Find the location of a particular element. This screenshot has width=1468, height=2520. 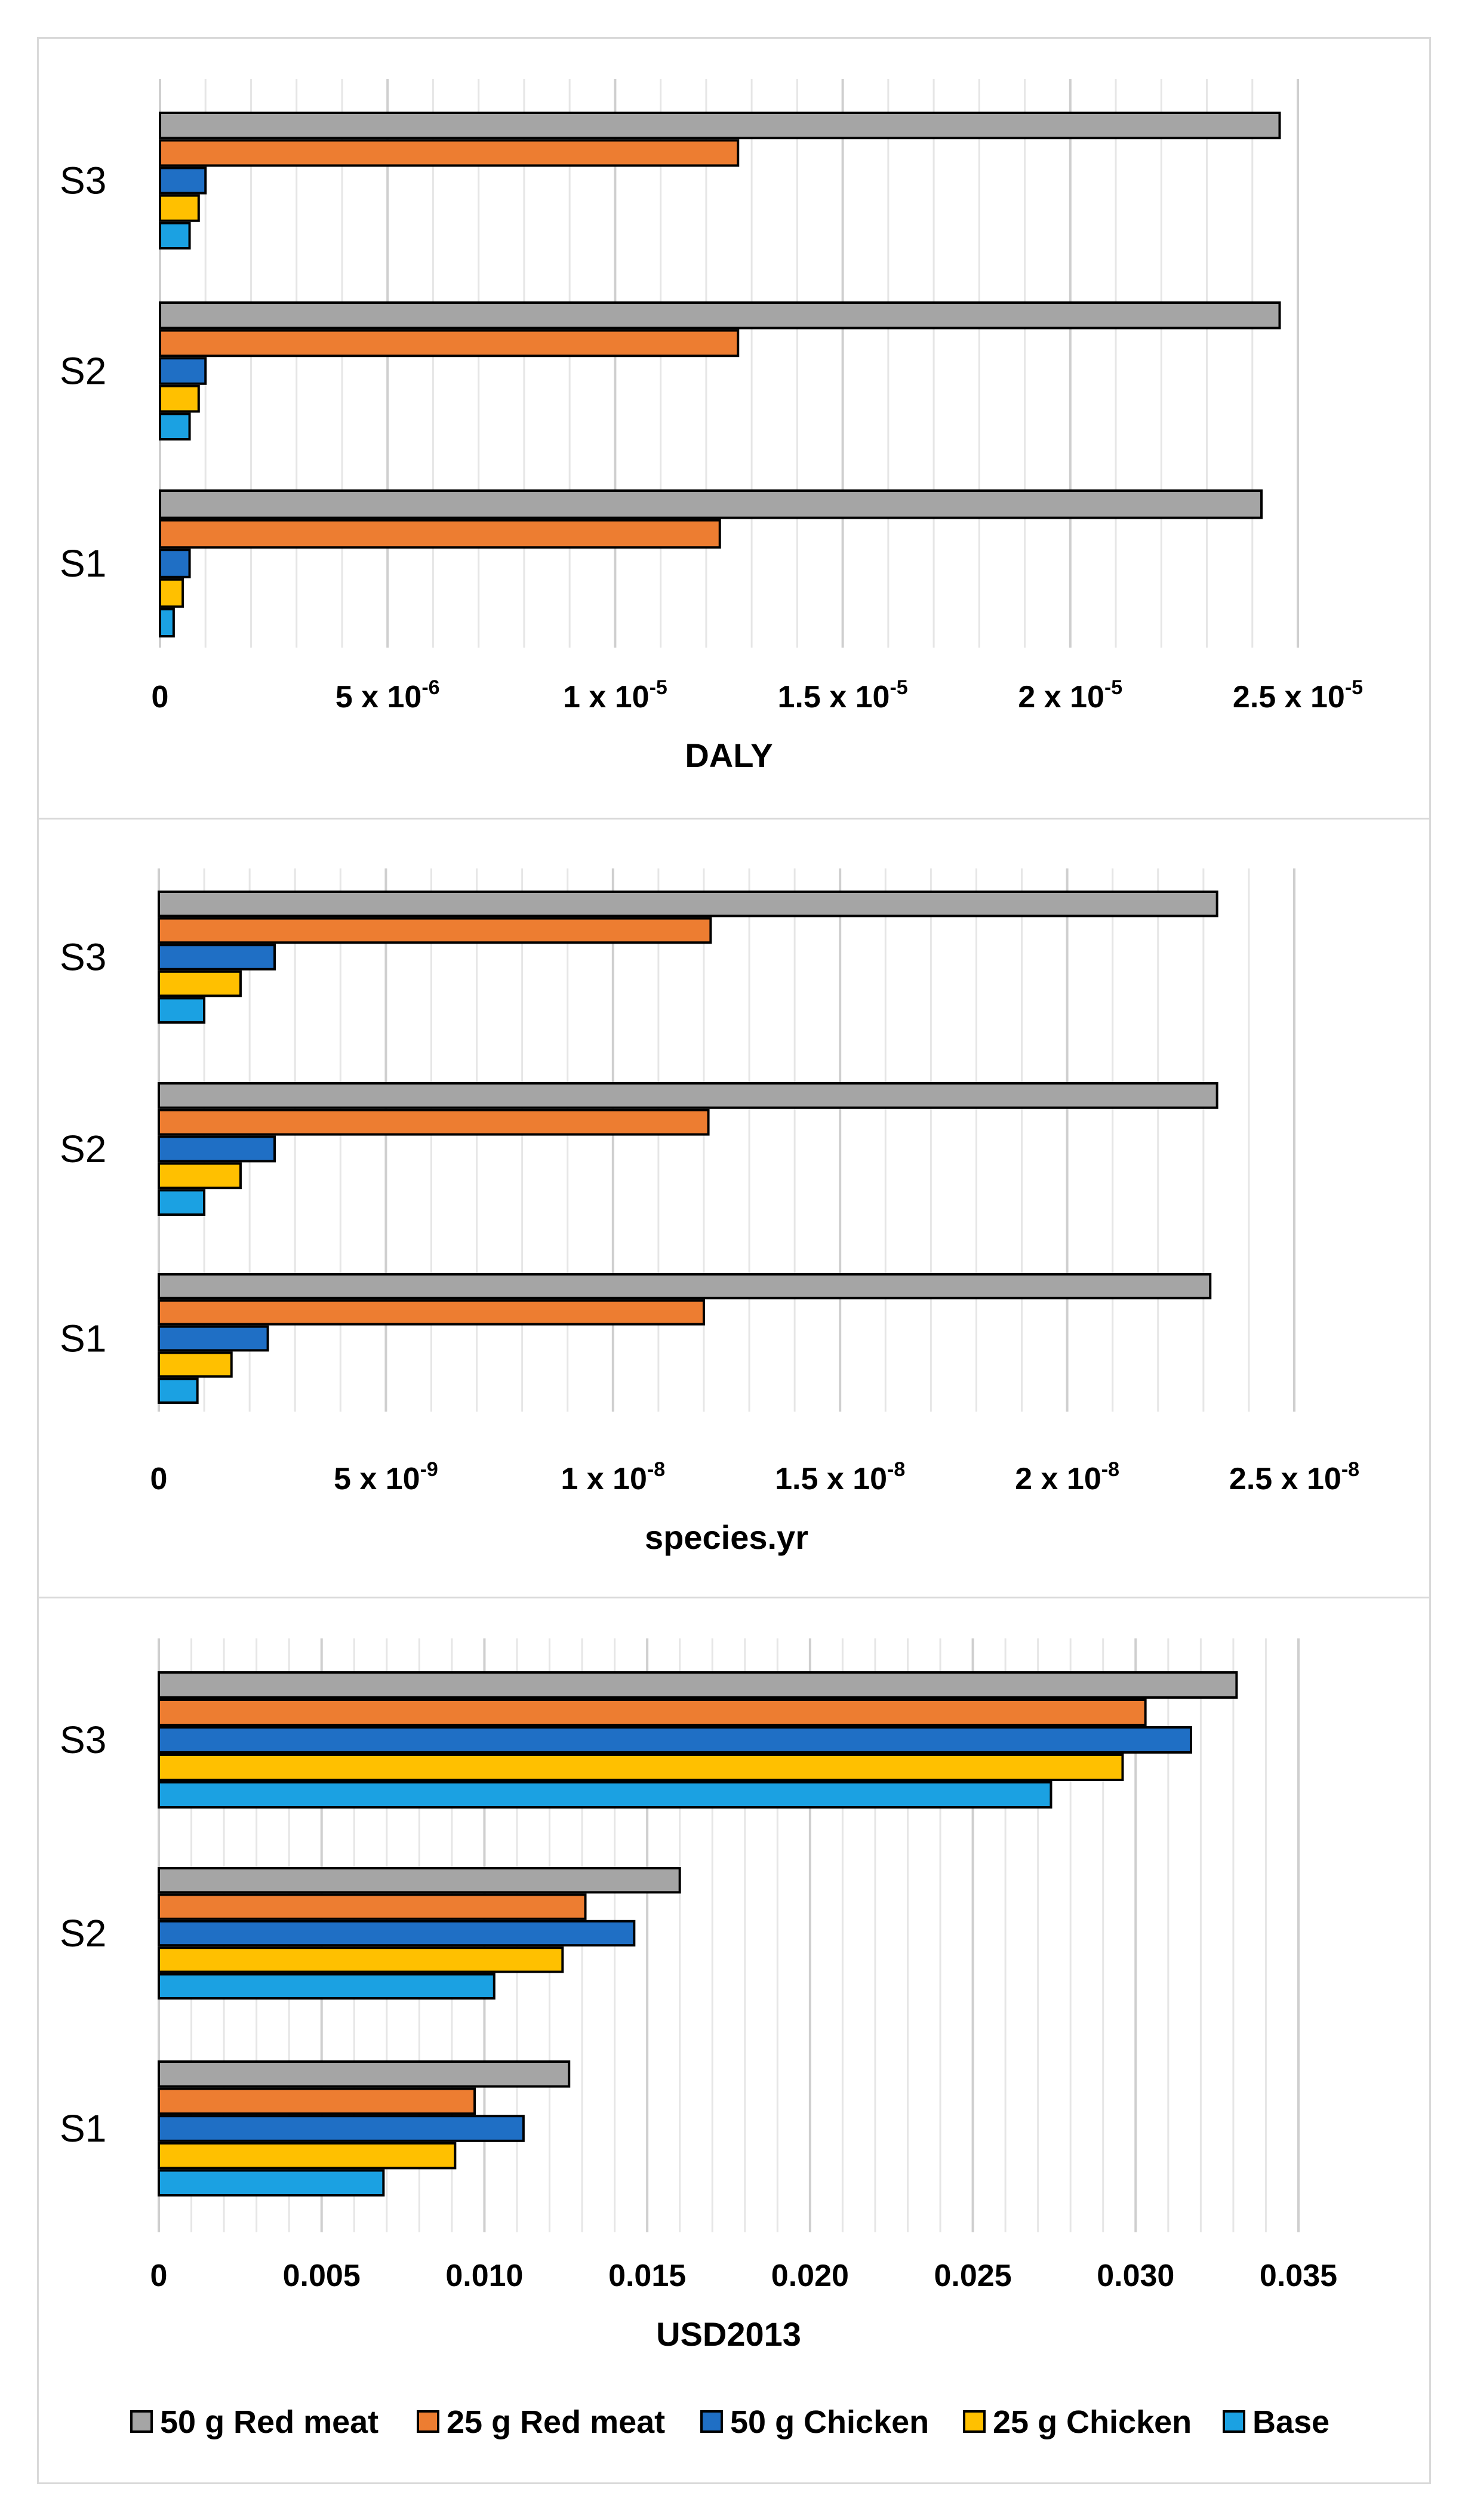

x-tick-label: 0.025 is located at coordinates (973, 2276).